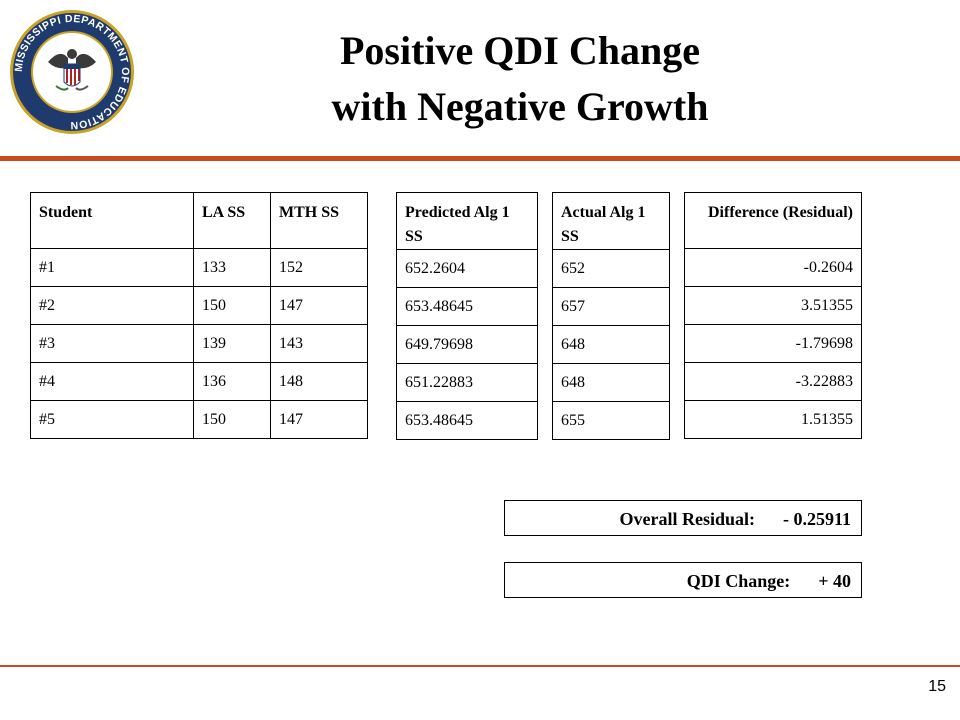  I want to click on top-divider, so click(480, 158).